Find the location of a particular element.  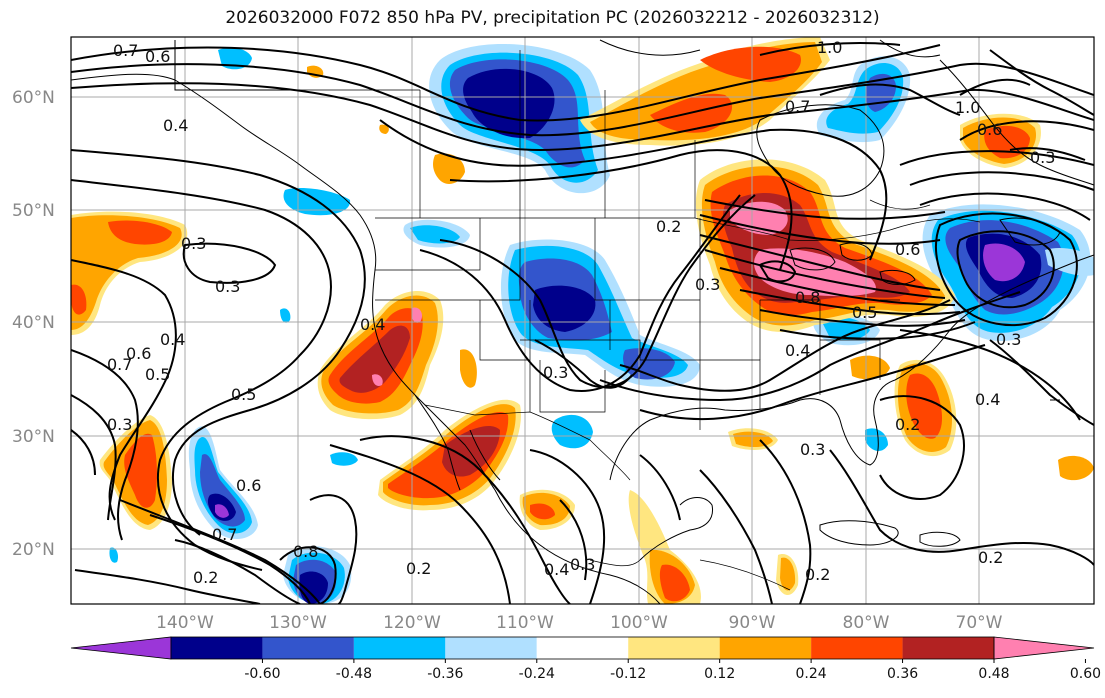

lat-label-30n: 30°N is located at coordinates (33, 437).